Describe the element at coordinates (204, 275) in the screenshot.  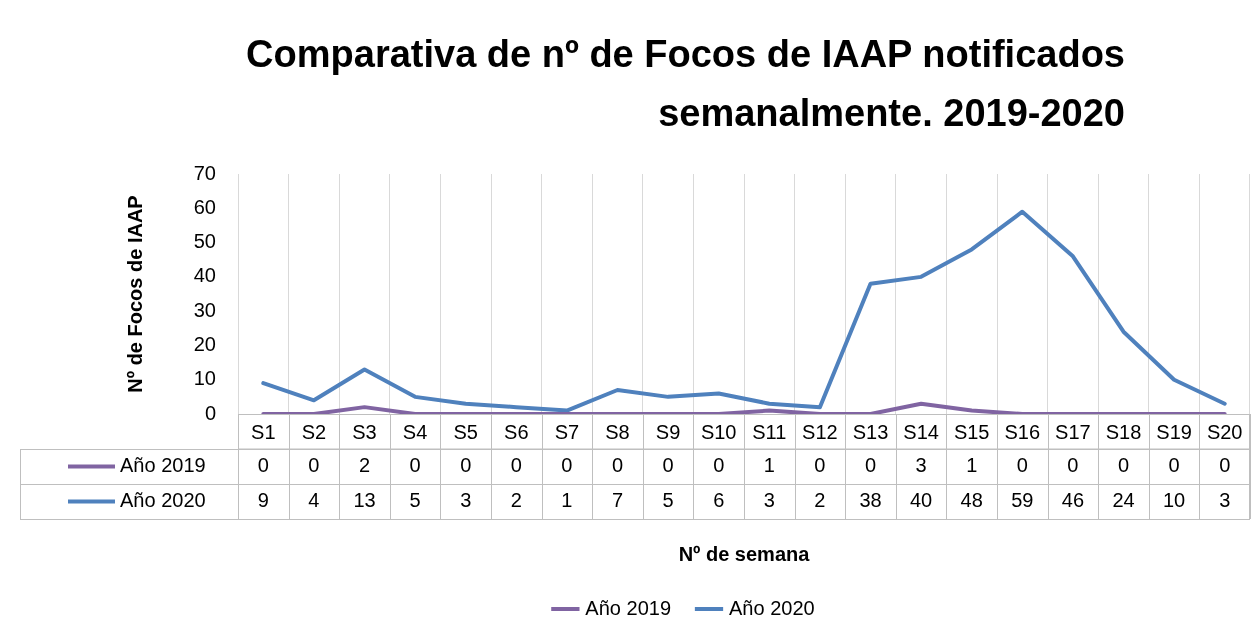
I see `y-tick-label: 40` at that location.